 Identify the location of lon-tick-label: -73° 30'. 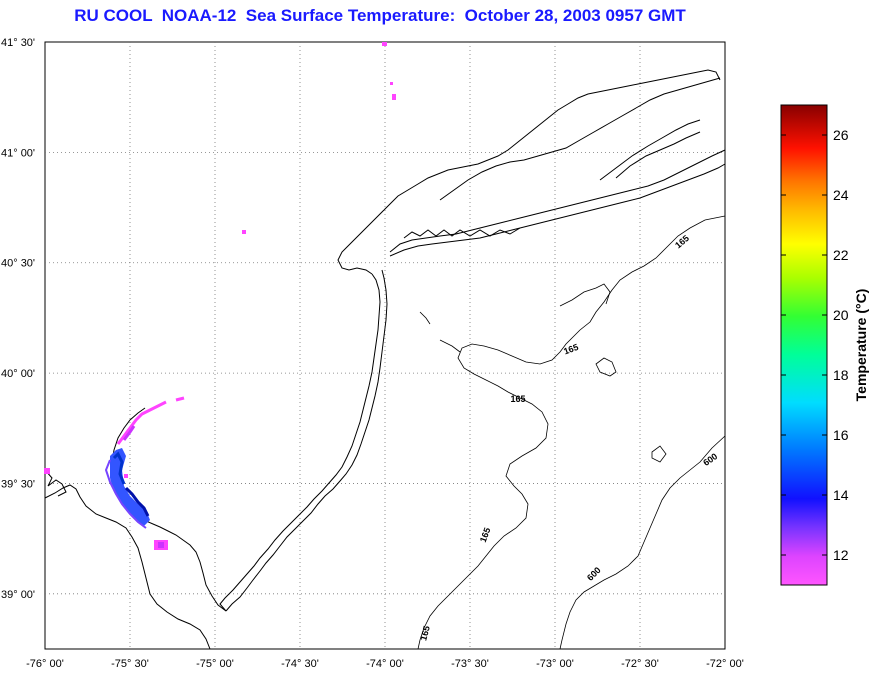
(470, 664).